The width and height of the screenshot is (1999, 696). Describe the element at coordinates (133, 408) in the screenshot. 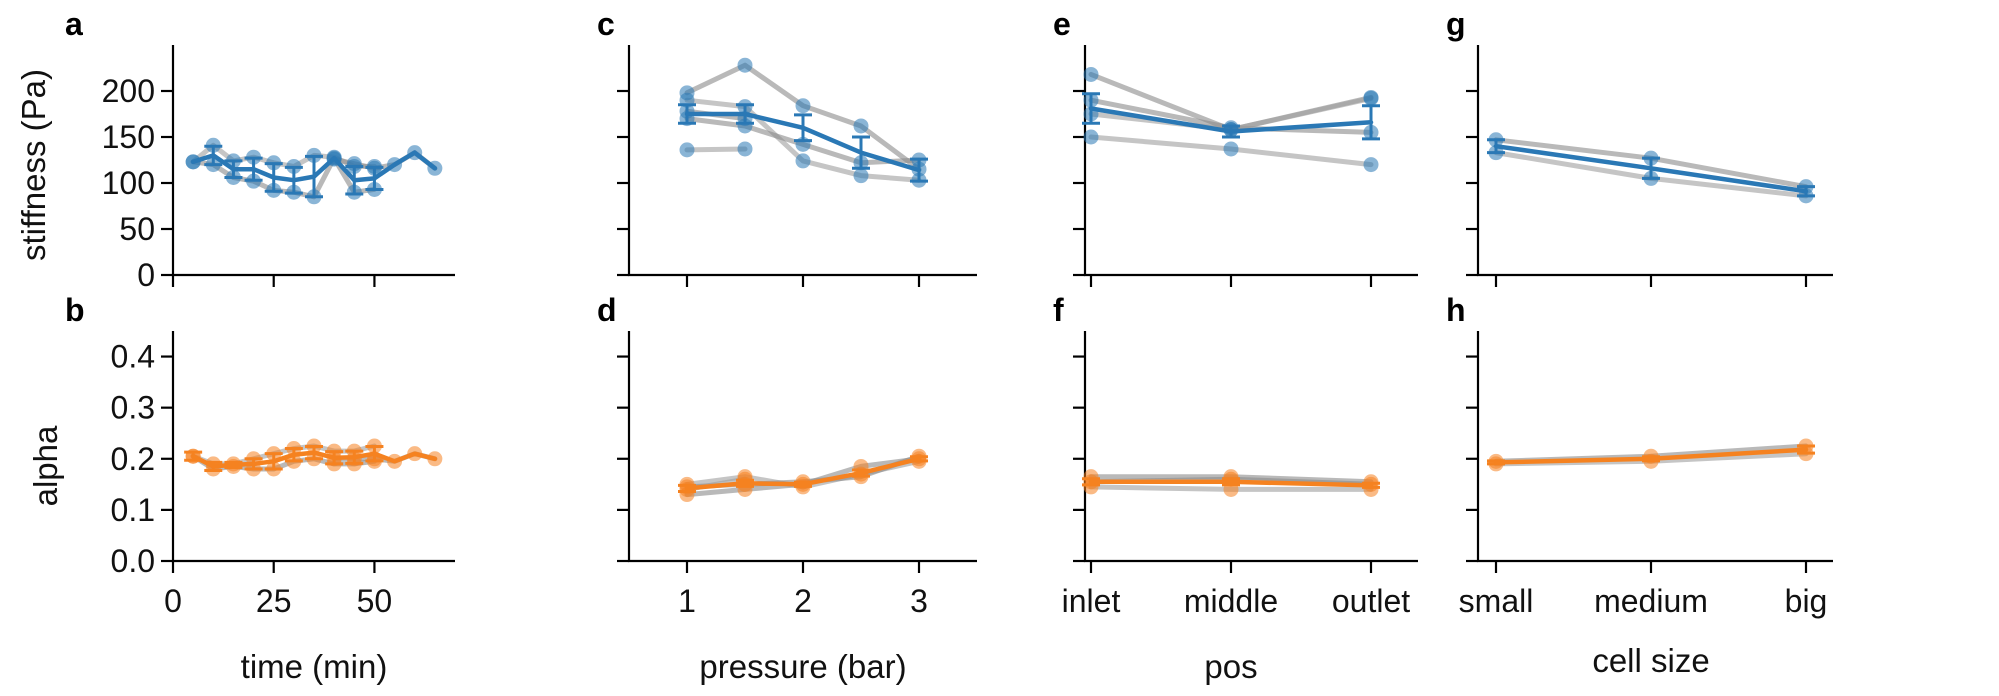

I see `y-tick-label: 0.3` at that location.